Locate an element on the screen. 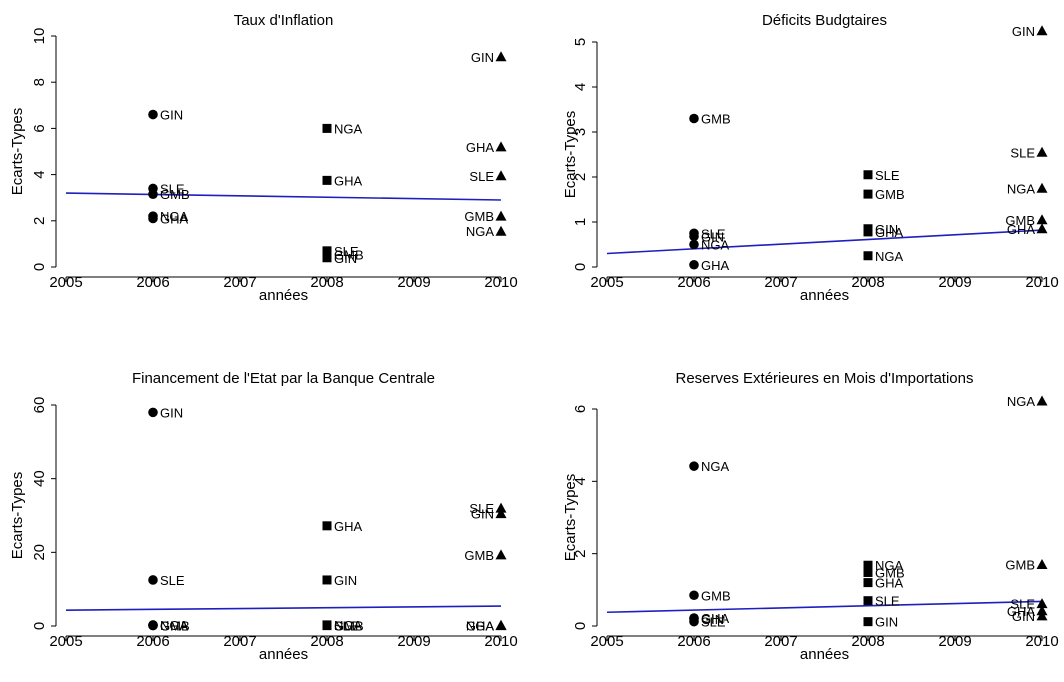  y-tick-label: 8 is located at coordinates (39, 82).